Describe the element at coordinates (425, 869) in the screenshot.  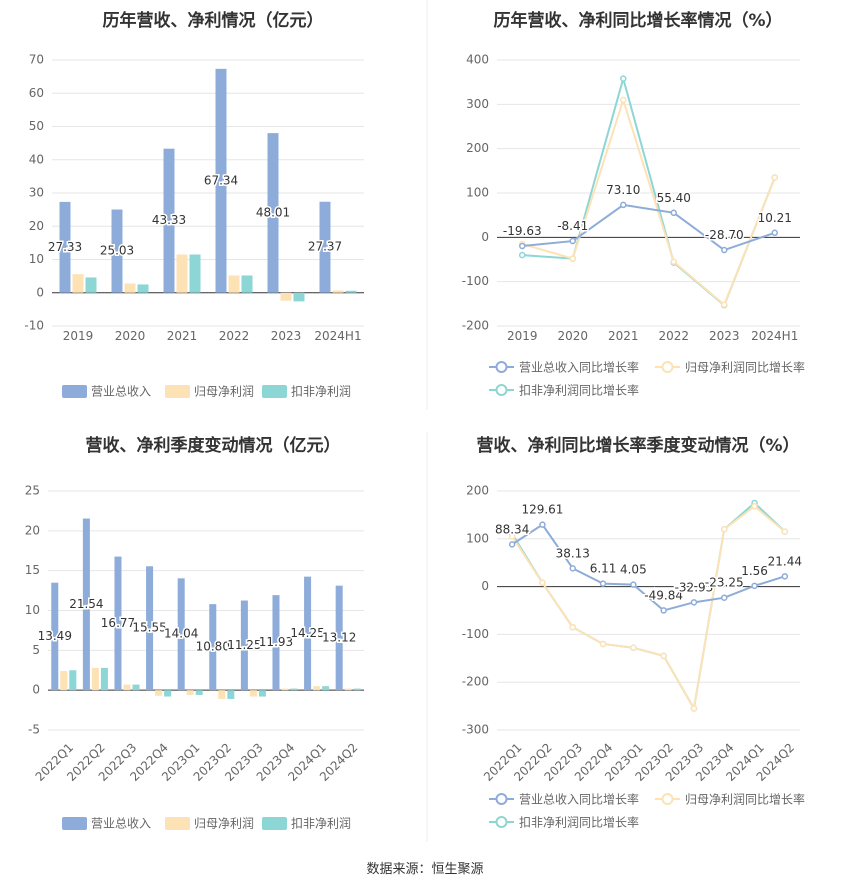
I see `data-source-note: 数据来源：恒生聚源` at that location.